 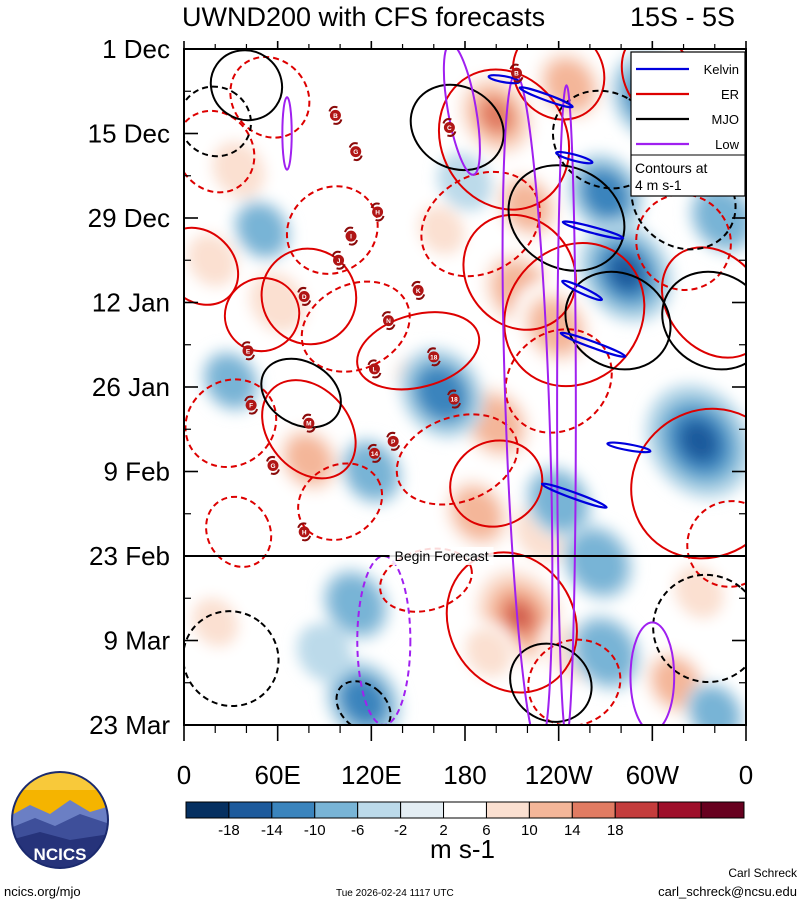 I want to click on colorbar-label: 14, so click(x=572, y=830).